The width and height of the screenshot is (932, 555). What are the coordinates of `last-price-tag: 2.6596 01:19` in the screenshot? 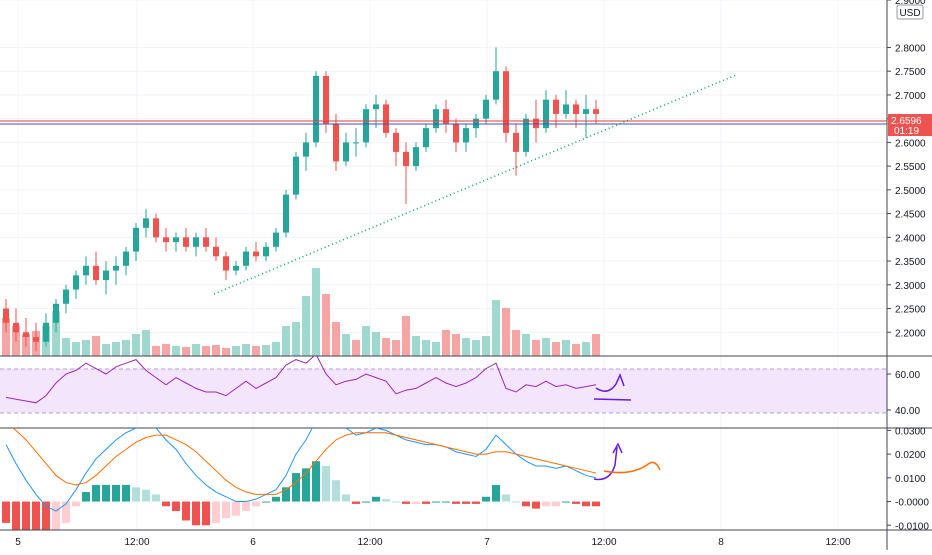 It's located at (910, 125).